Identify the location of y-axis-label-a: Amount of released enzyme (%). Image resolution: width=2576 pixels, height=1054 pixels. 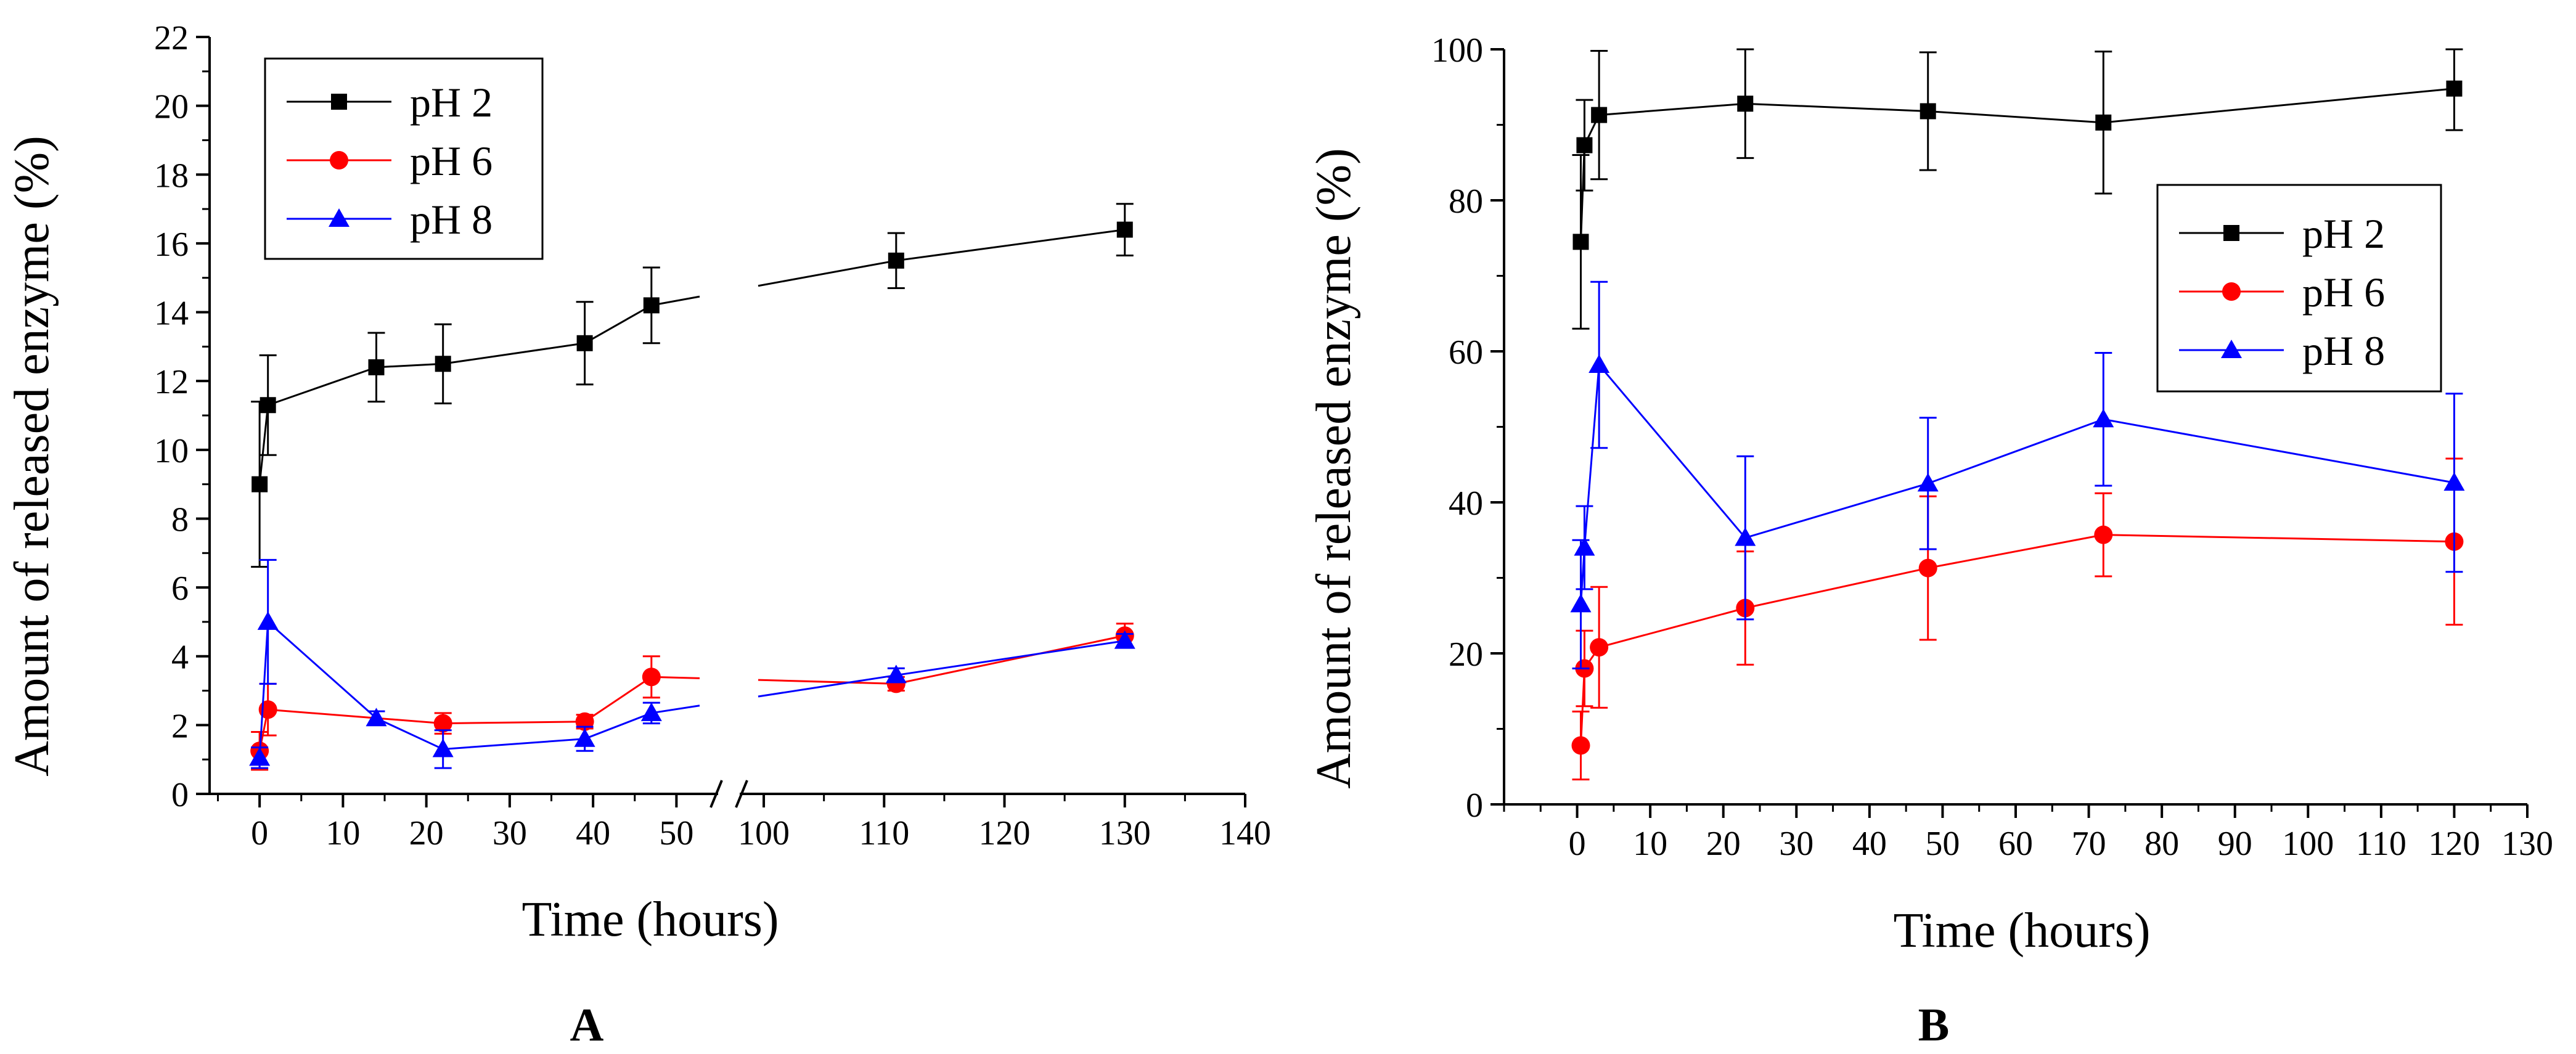
(32, 456).